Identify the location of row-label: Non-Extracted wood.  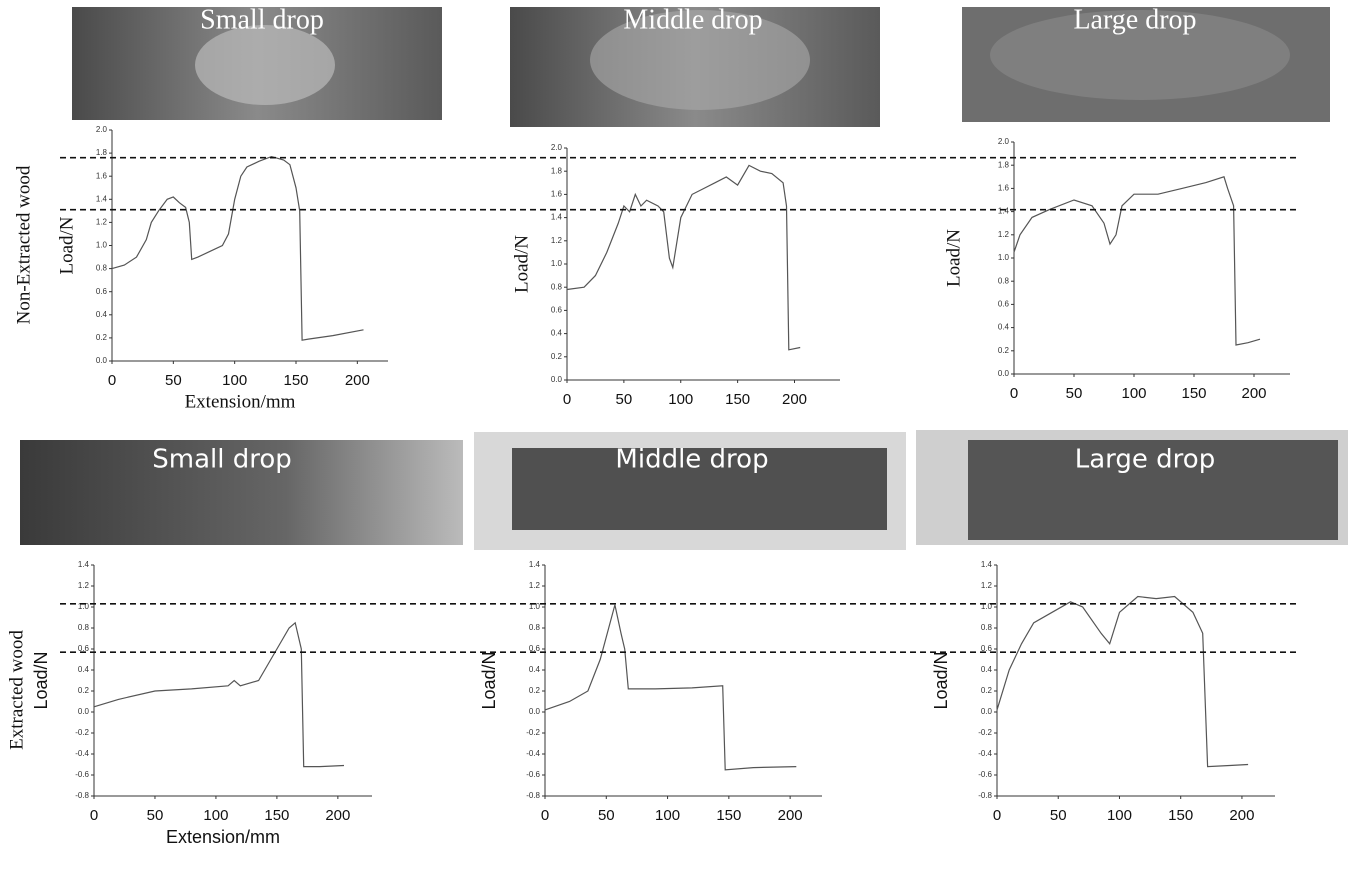
(23, 244).